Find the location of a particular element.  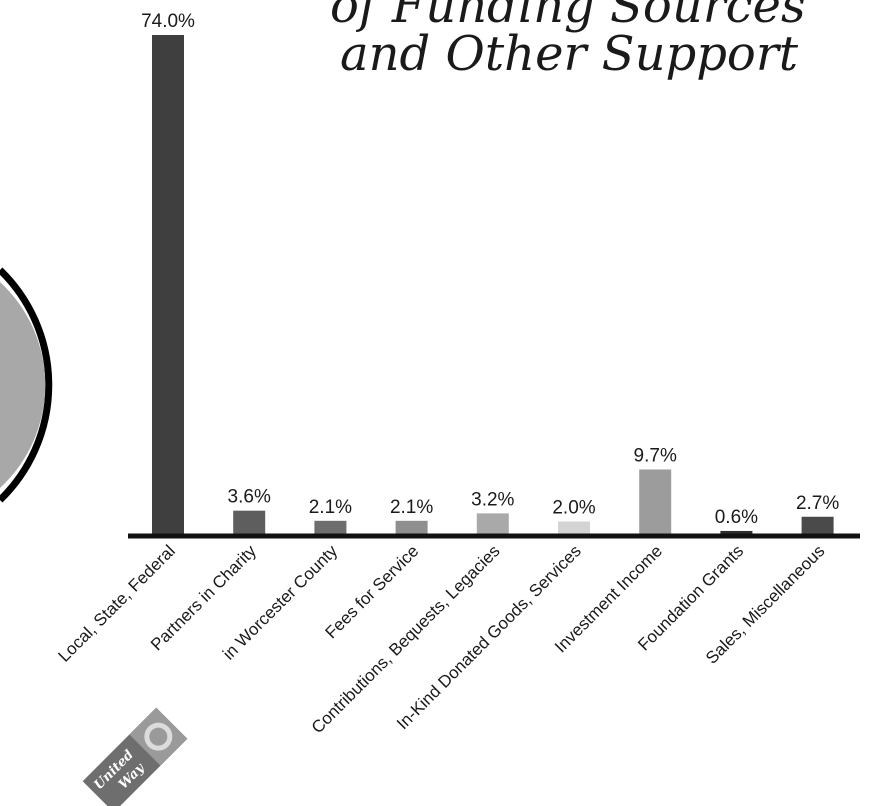

value-label-1: 3.6% is located at coordinates (249, 497).